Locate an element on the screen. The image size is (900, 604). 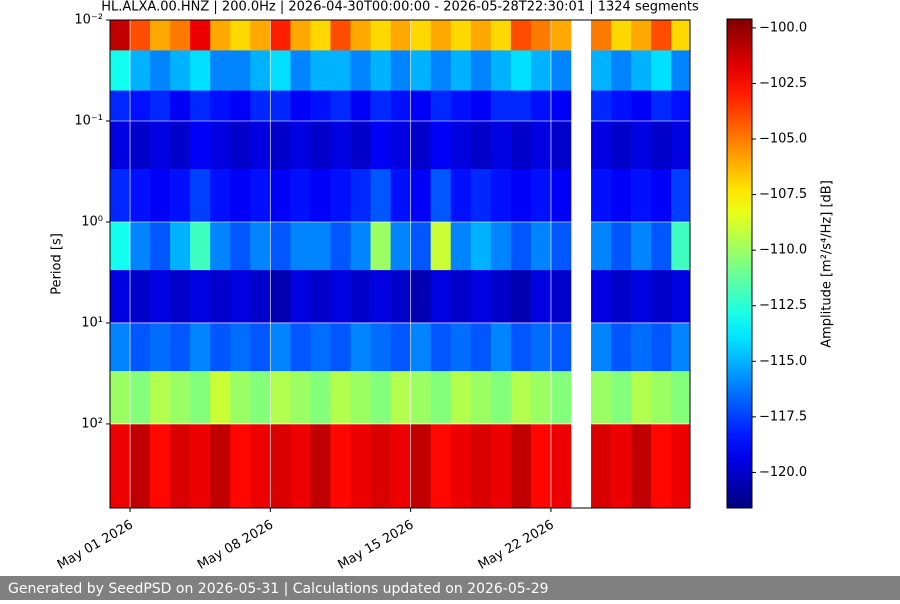
colorbar-label: Amplitude [m²/s⁴/Hz] [dB] is located at coordinates (827, 264).